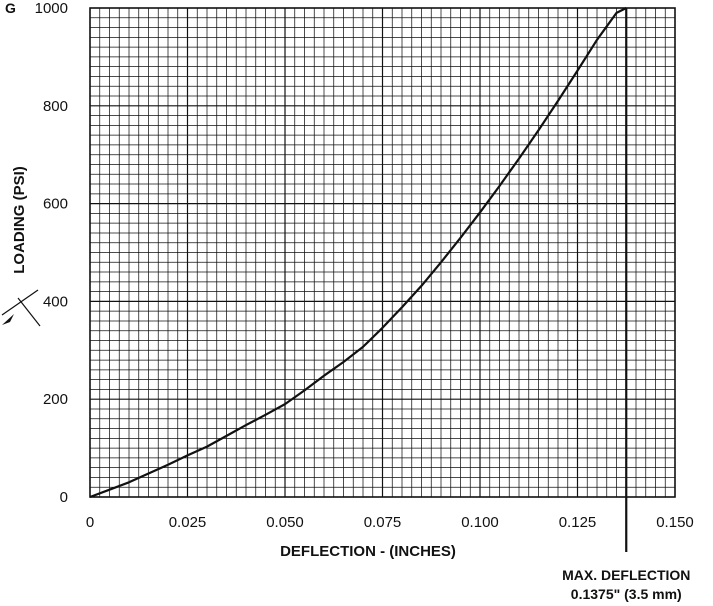  Describe the element at coordinates (578, 522) in the screenshot. I see `x-tick-label: 0.125` at that location.